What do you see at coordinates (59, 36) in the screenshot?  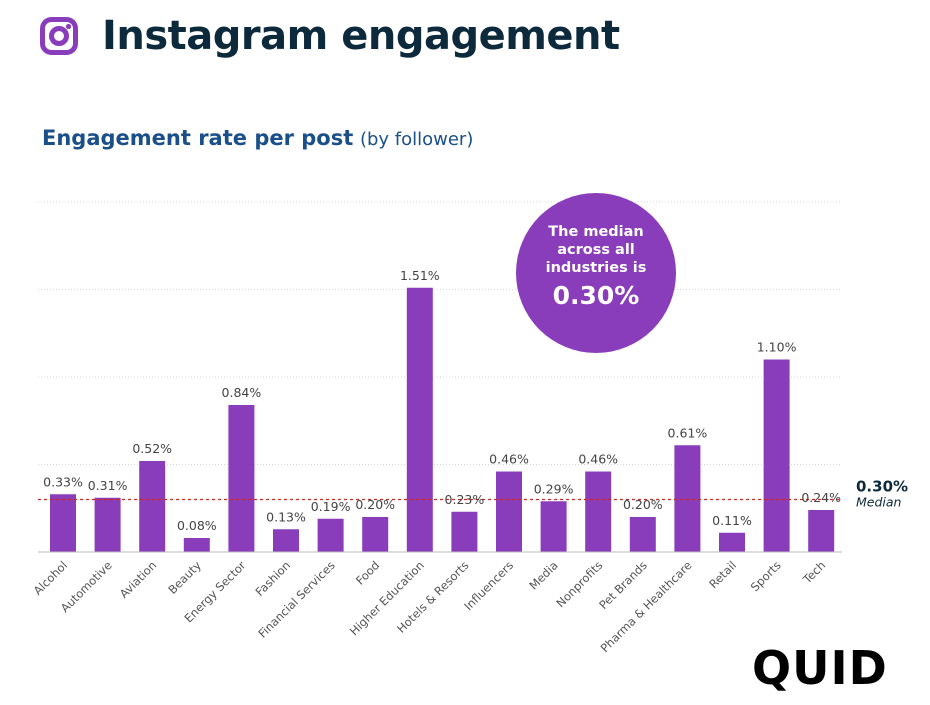 I see `instagram-icon` at bounding box center [59, 36].